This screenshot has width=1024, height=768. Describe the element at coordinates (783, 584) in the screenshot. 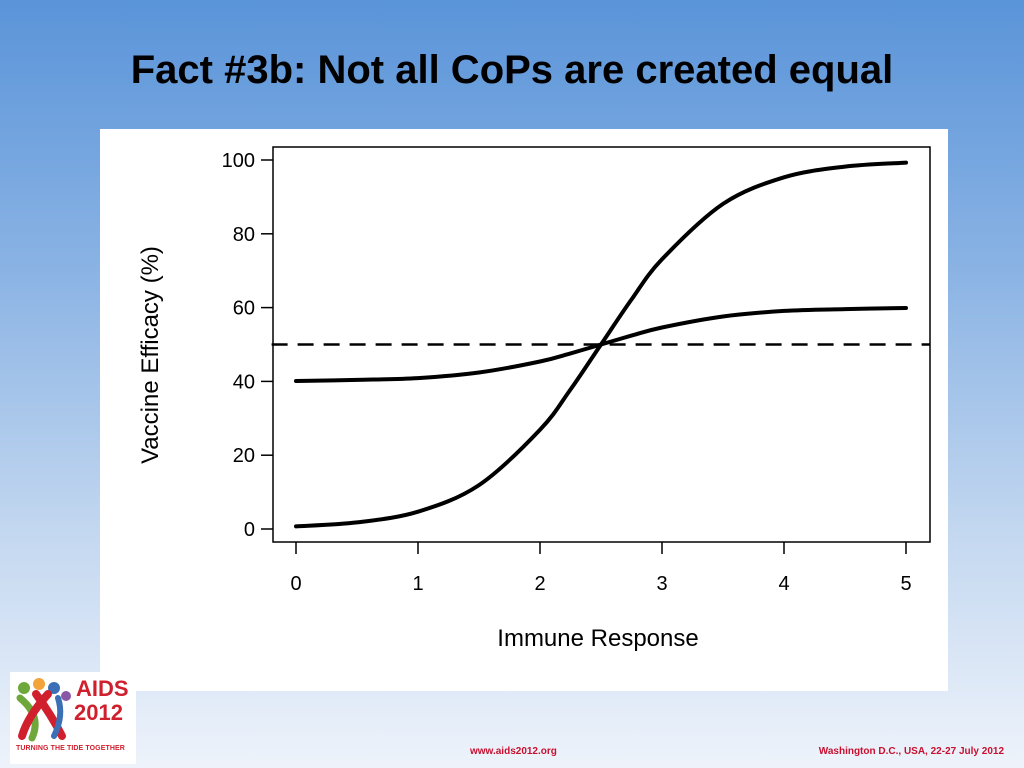

I see `x-tick-label: 4` at that location.